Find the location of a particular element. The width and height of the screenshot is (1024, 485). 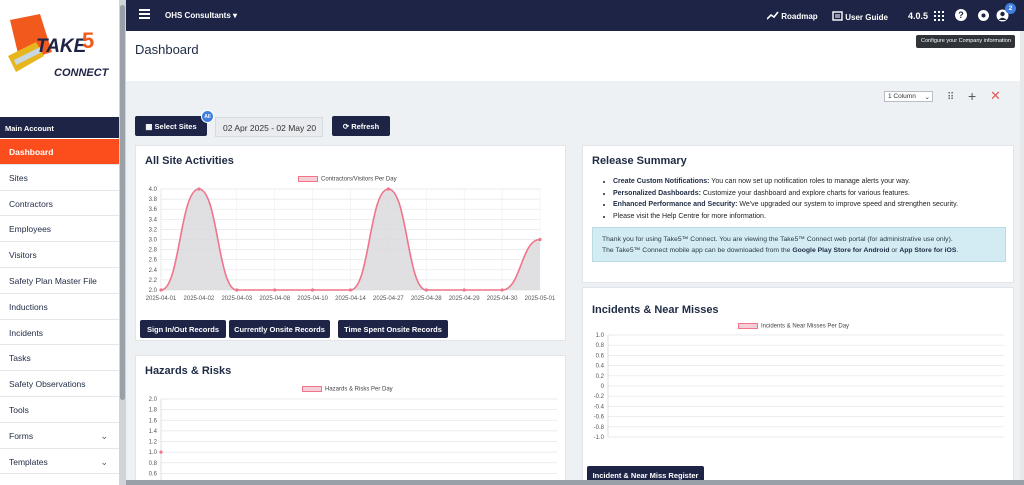

trend-icon is located at coordinates (772, 15).